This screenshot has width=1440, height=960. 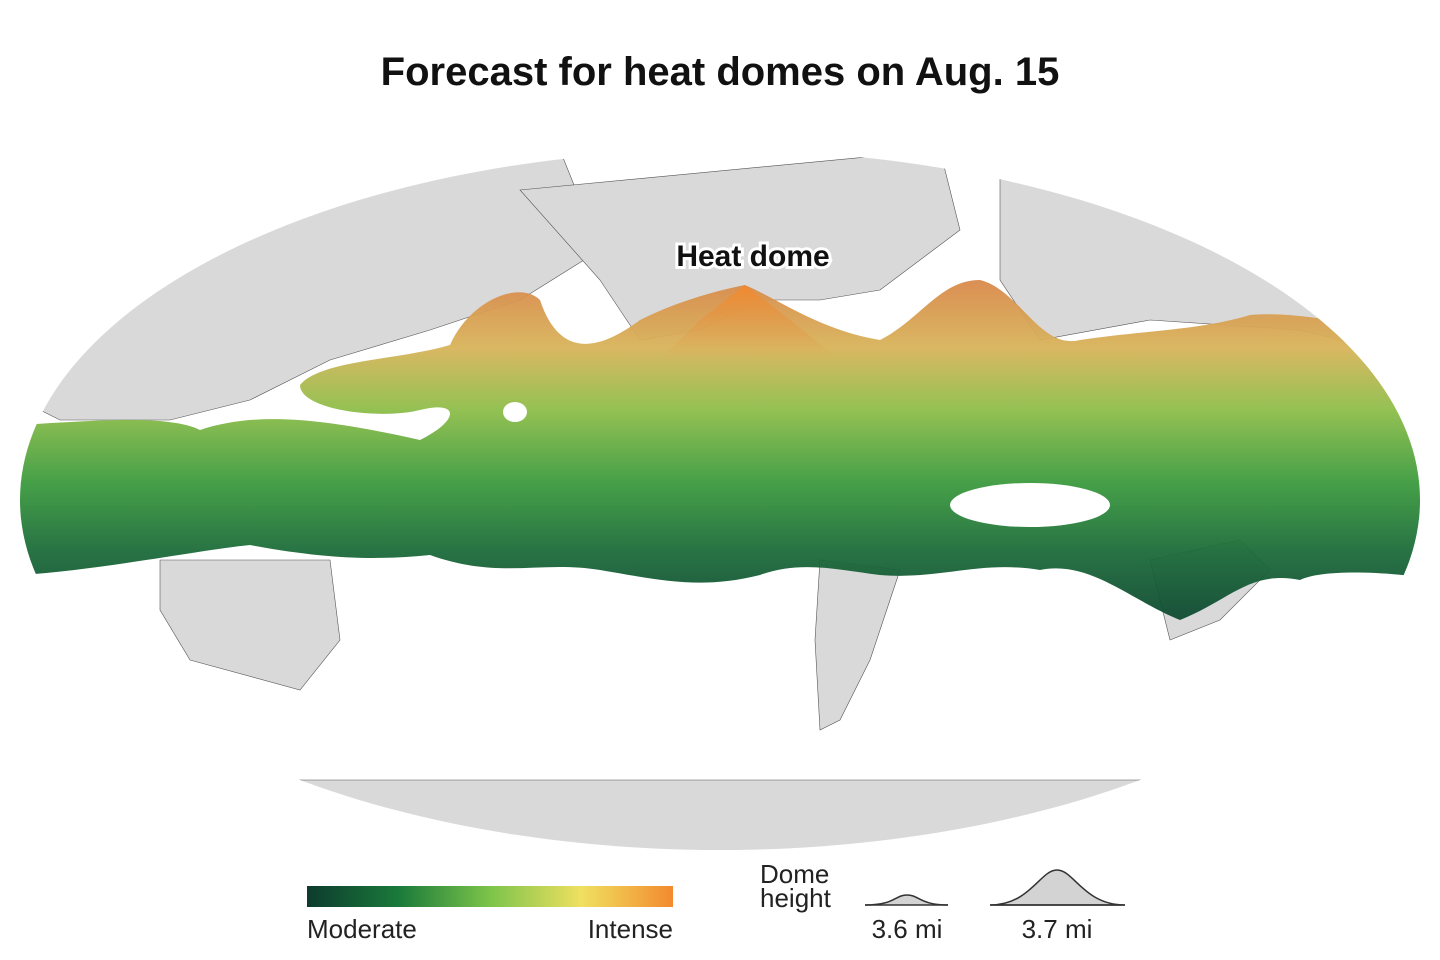 I want to click on legend-height-title: Dome height, so click(x=795, y=886).